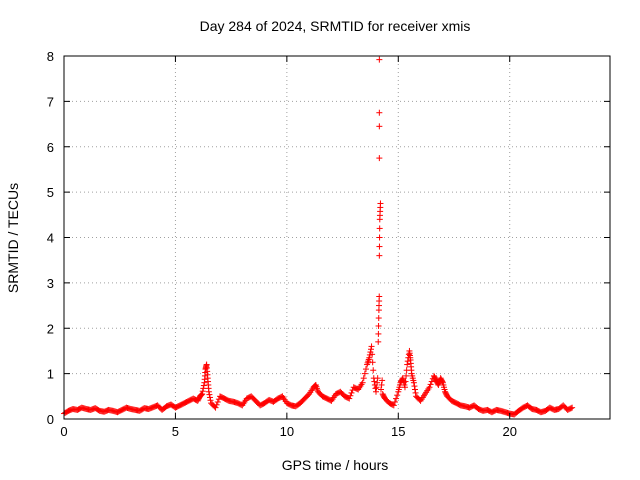 The width and height of the screenshot is (640, 480). What do you see at coordinates (13, 238) in the screenshot?
I see `y-axis-label: SRMTID / TECUs` at bounding box center [13, 238].